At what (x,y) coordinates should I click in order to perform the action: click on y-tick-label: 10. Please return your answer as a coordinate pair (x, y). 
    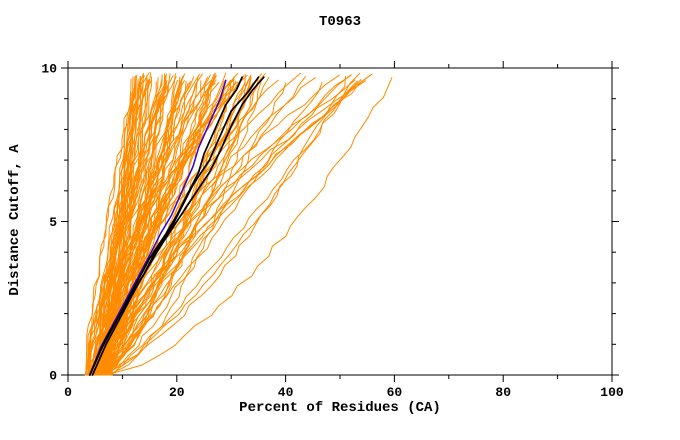
    Looking at the image, I should click on (49, 69).